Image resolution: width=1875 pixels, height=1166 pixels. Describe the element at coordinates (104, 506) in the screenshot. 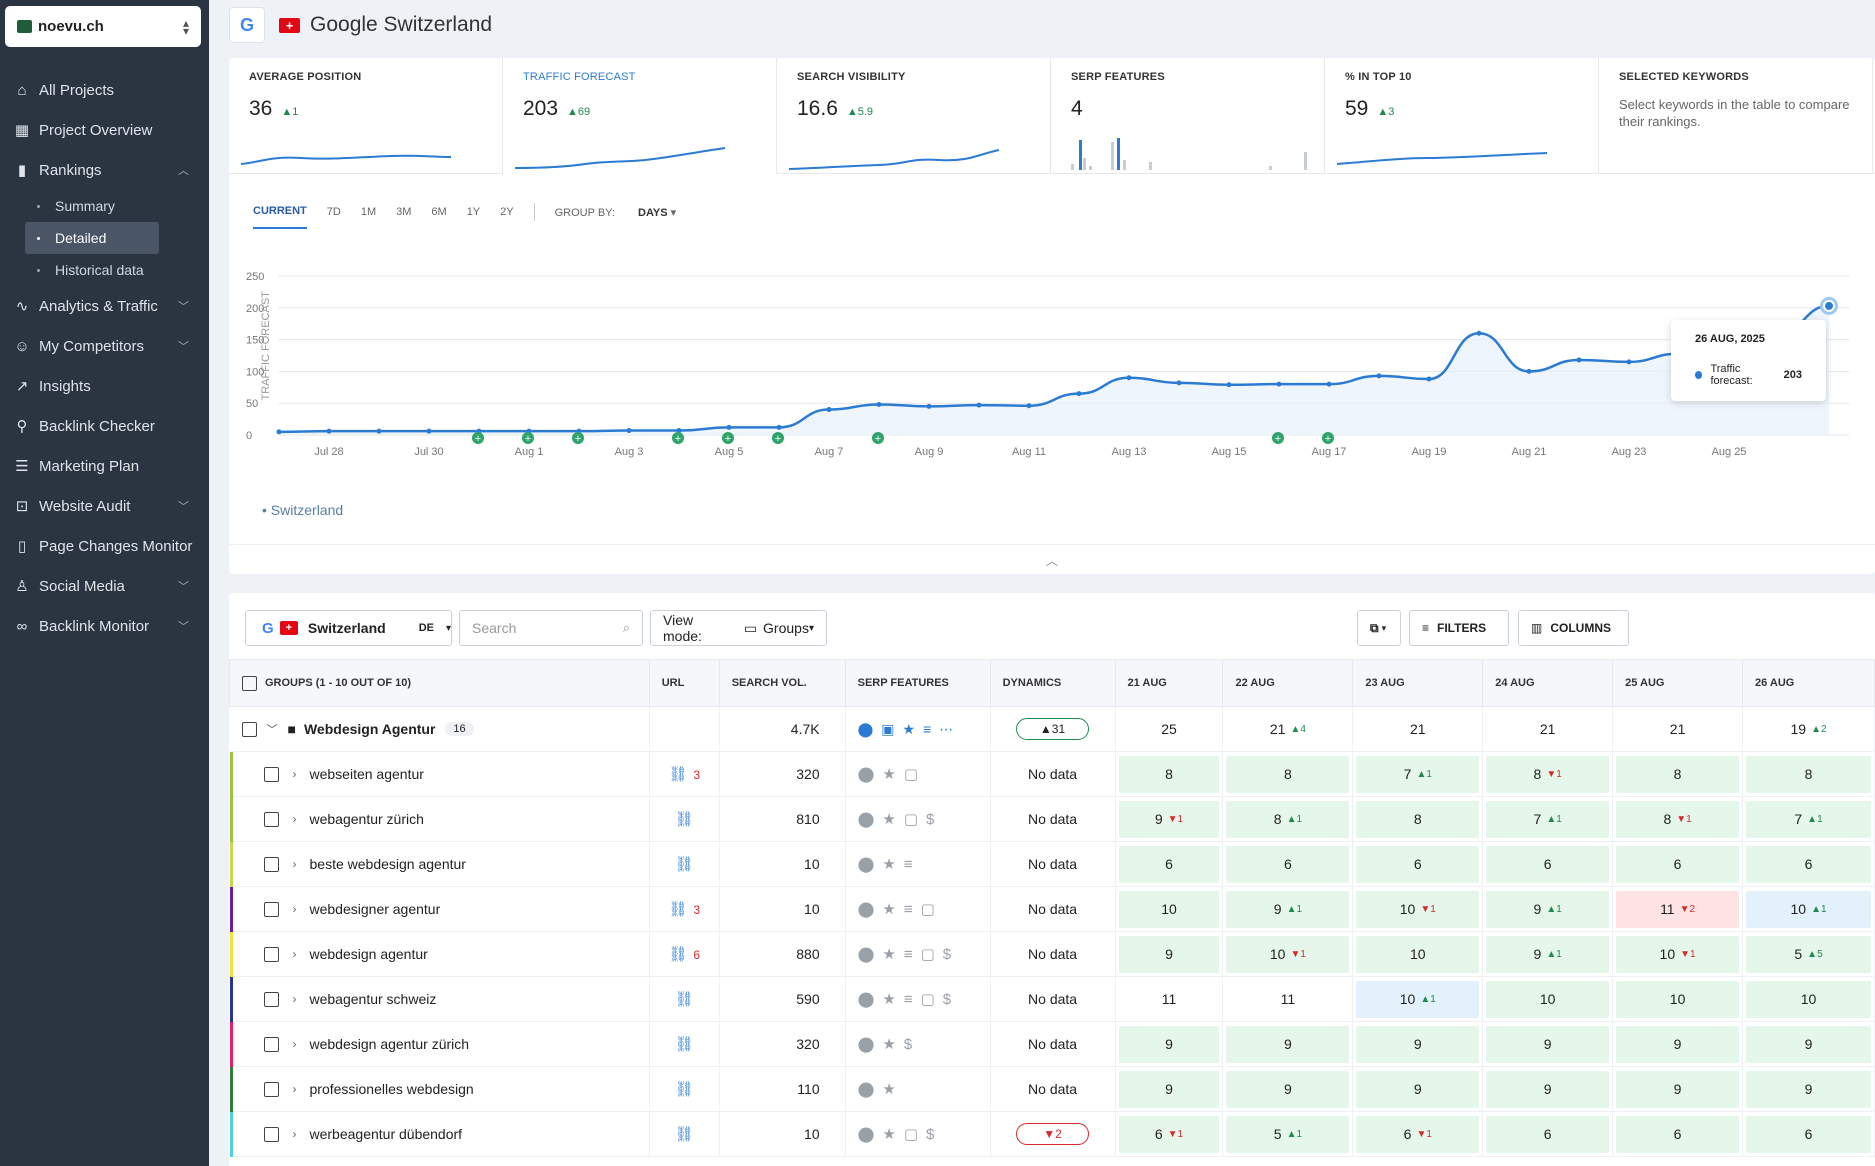

I see `sidebar-item-website-audit: ⊡ Website Audit ﹀` at that location.